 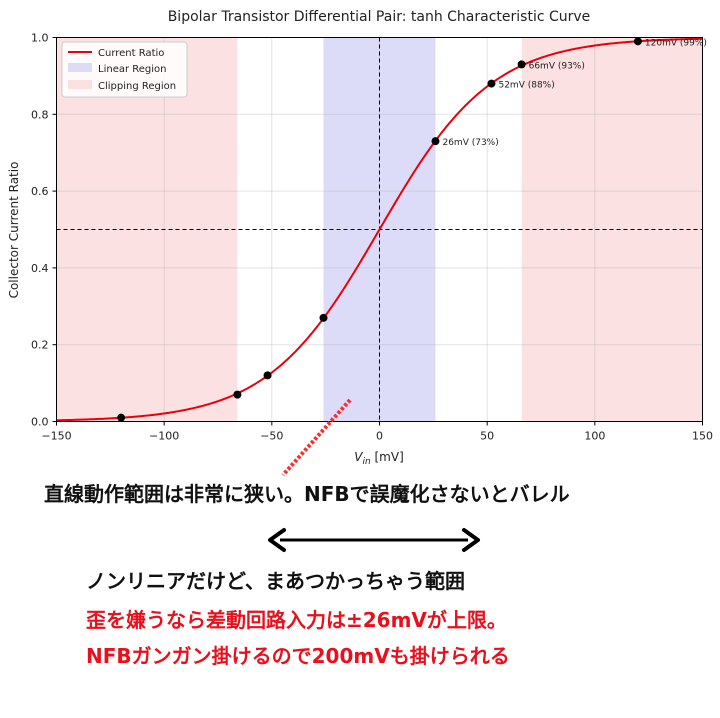 I want to click on point-label: 26mV (73%), so click(x=470, y=143).